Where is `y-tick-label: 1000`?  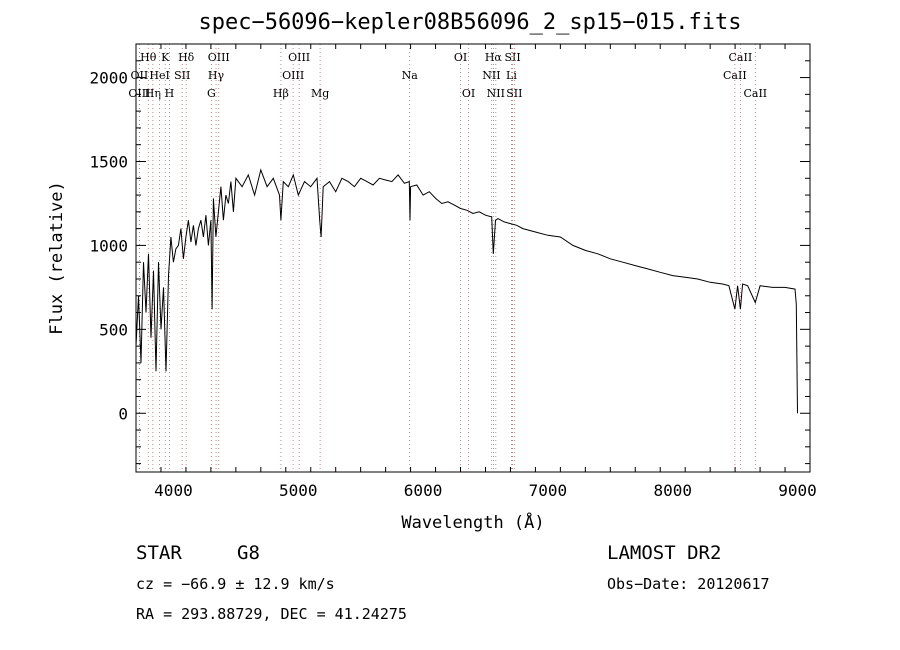 y-tick-label: 1000 is located at coordinates (108, 245).